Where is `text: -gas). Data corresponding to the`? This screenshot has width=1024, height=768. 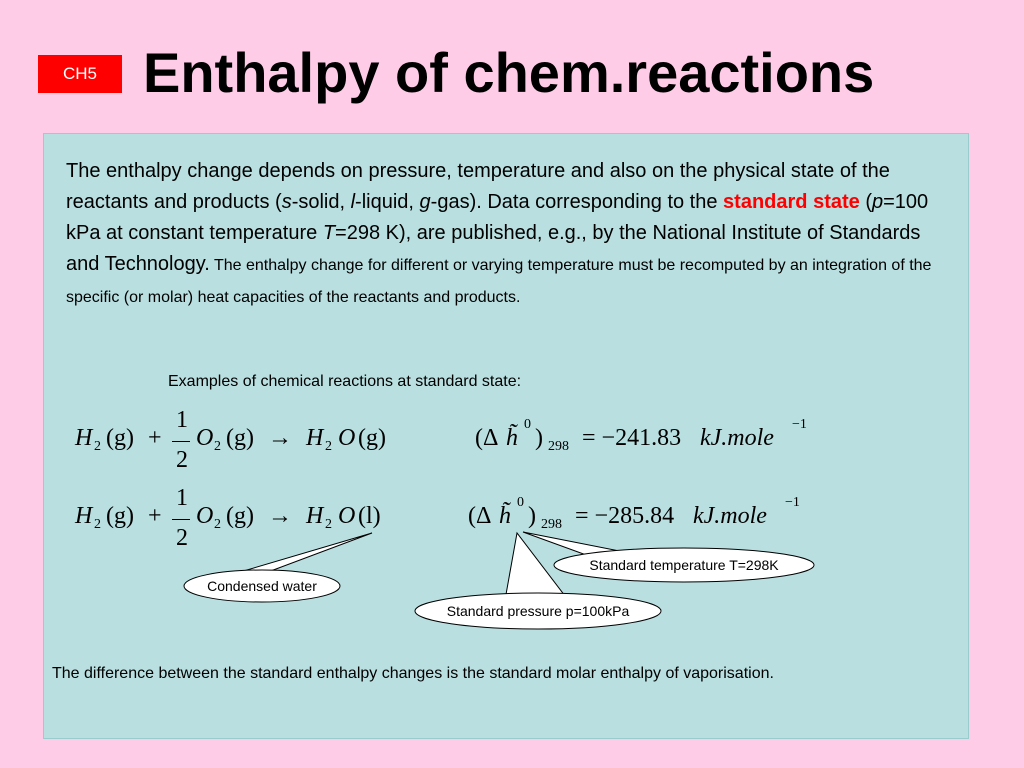 text: -gas). Data corresponding to the is located at coordinates (577, 202).